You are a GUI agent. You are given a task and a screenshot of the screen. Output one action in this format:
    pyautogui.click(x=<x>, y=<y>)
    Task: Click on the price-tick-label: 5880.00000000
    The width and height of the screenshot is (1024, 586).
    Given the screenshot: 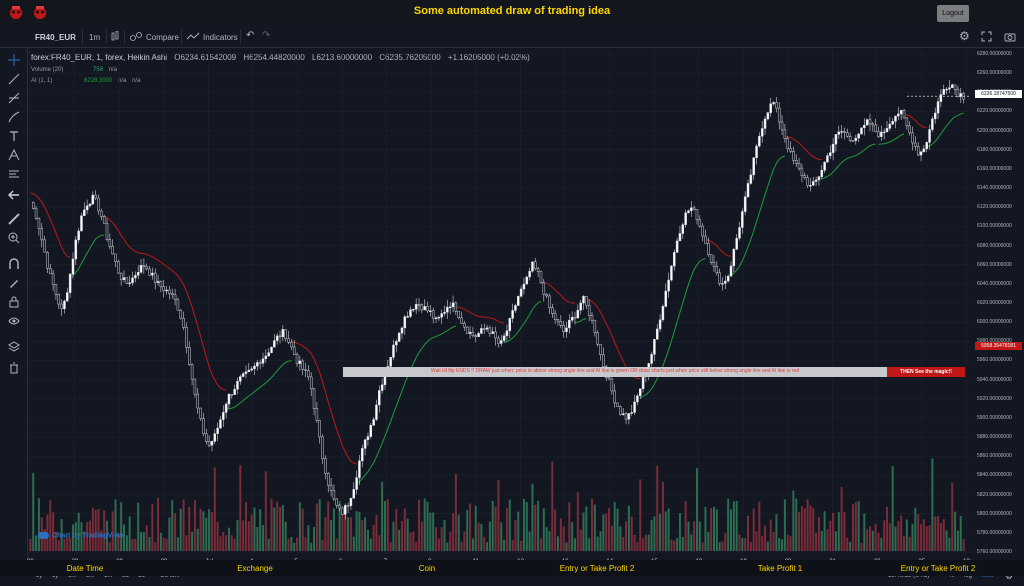 What is the action you would take?
    pyautogui.click(x=994, y=437)
    